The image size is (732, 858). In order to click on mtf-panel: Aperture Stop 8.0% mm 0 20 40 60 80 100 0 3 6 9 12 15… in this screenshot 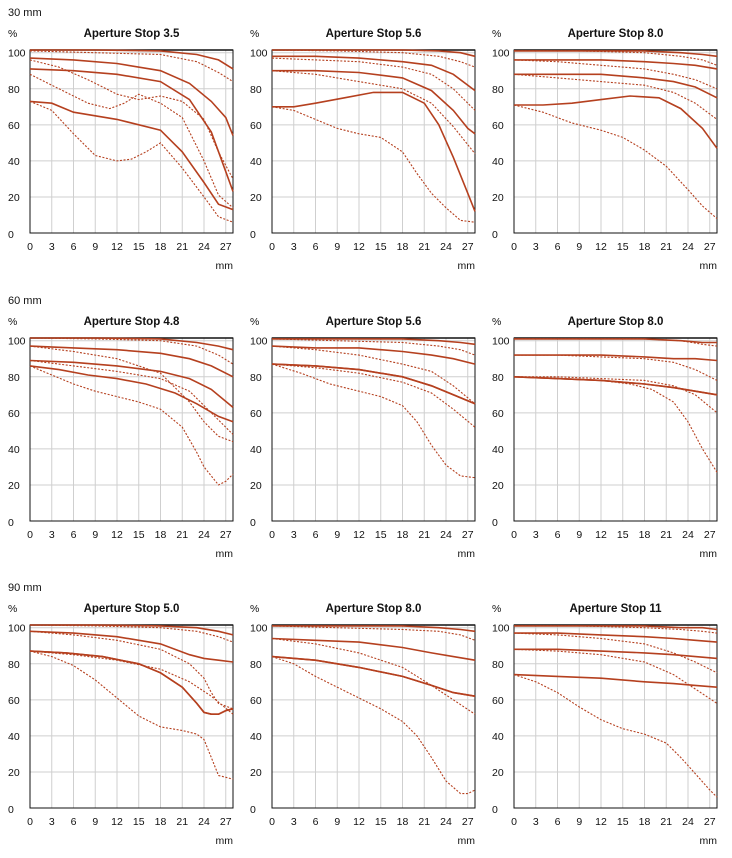, I will do `click(605, 150)`.